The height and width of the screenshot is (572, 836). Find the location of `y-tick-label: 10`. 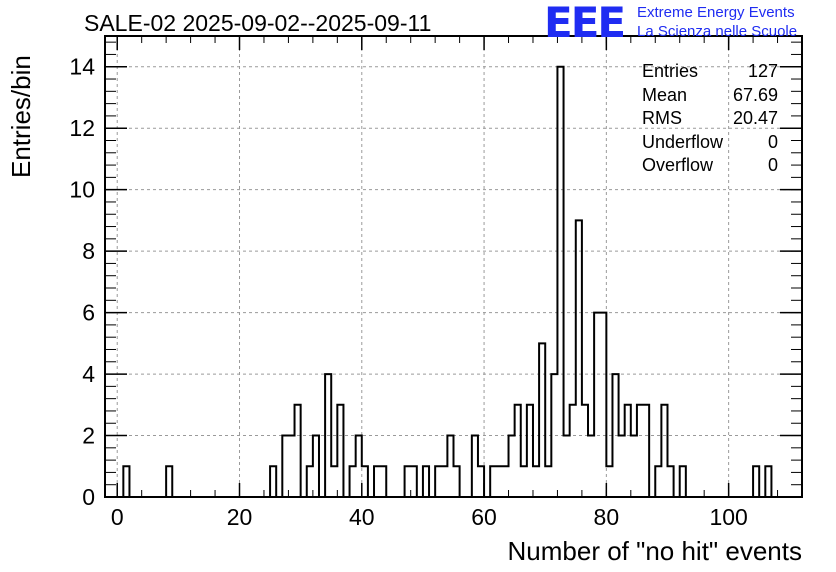

y-tick-label: 10 is located at coordinates (82, 190).